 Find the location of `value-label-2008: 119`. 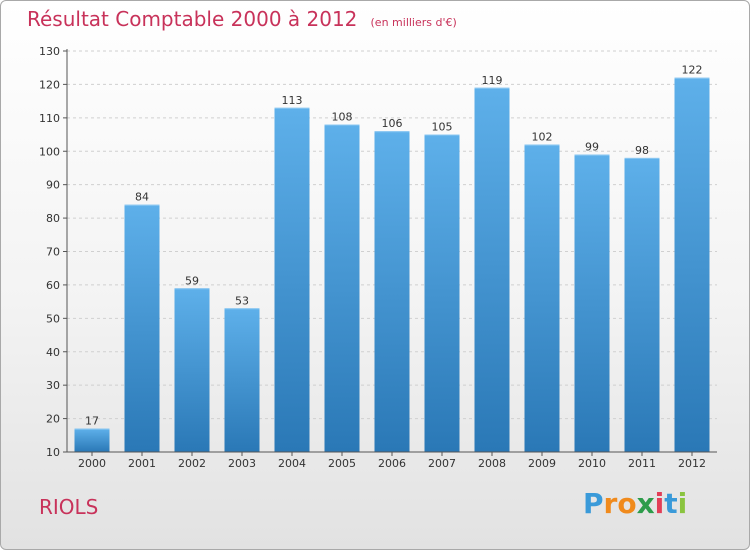

value-label-2008: 119 is located at coordinates (492, 80).